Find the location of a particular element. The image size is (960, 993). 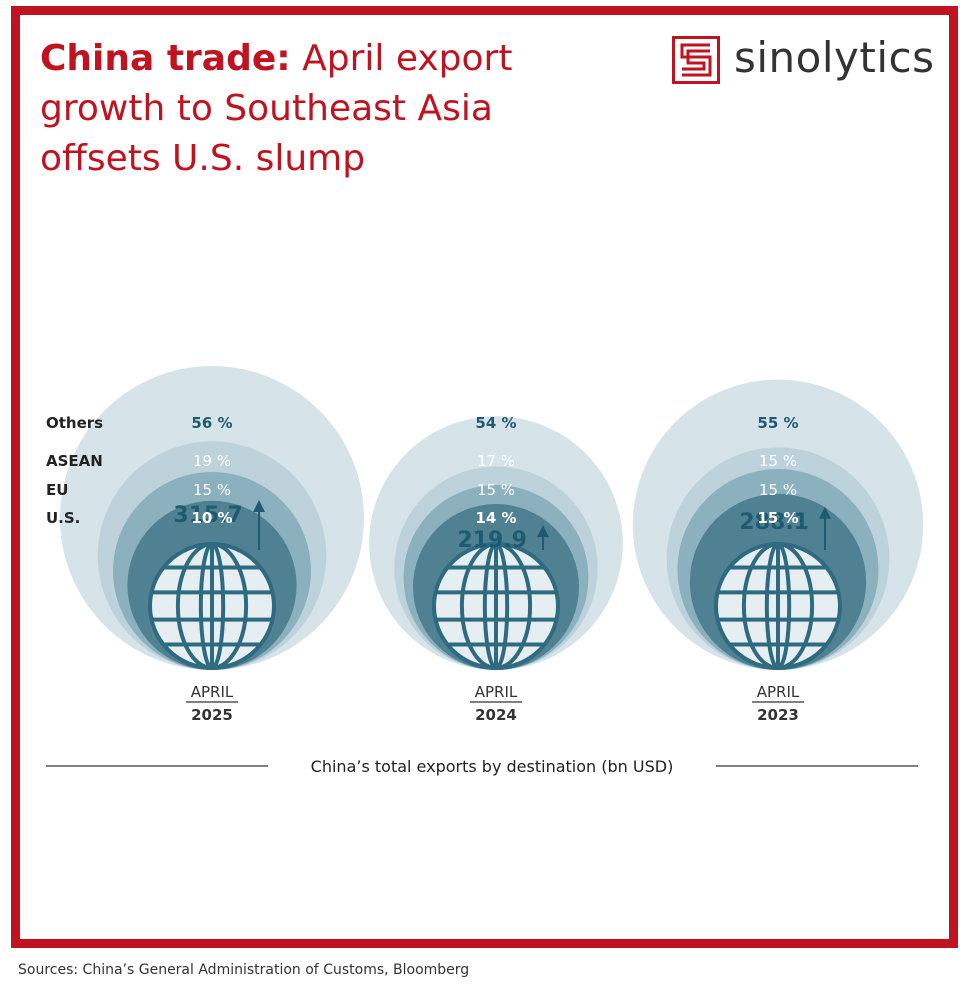

total-label: 288.1 is located at coordinates (774, 522).